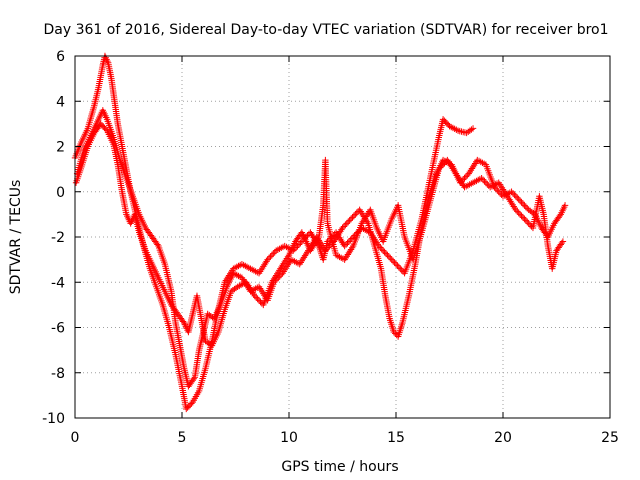 The height and width of the screenshot is (480, 640). What do you see at coordinates (396, 438) in the screenshot?
I see `x-tick-label: 15` at bounding box center [396, 438].